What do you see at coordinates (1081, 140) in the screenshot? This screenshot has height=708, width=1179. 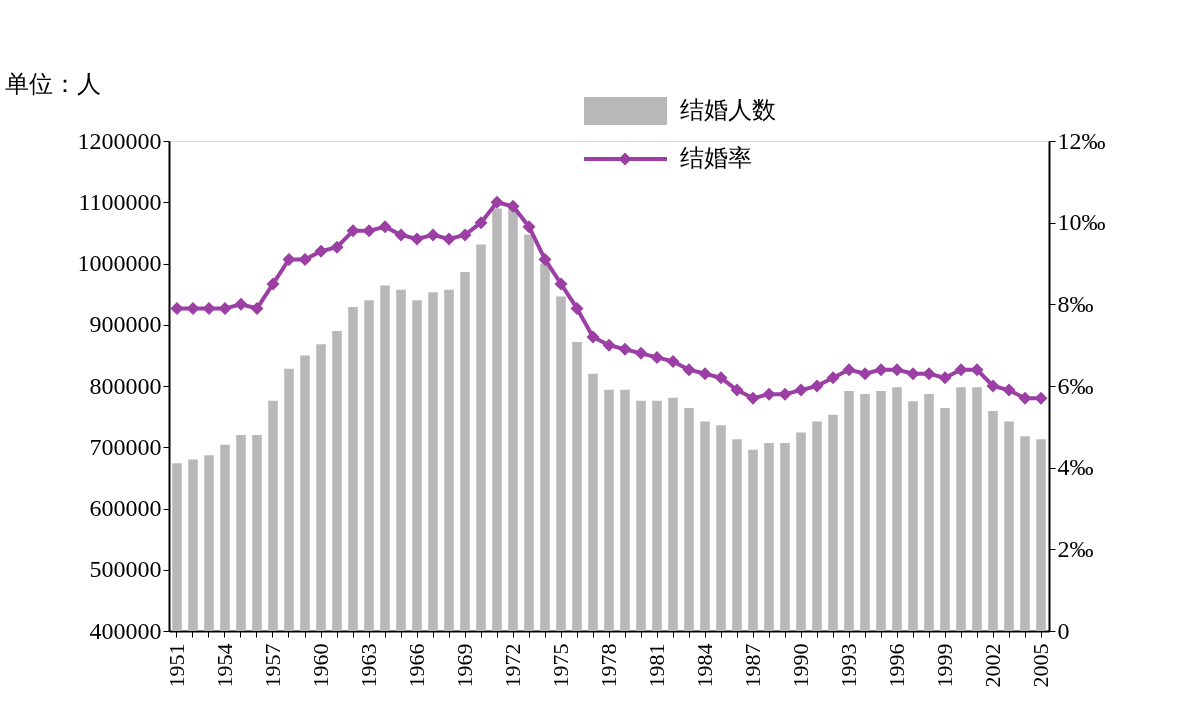 I see `y2-tick-label: 12‰` at bounding box center [1081, 140].